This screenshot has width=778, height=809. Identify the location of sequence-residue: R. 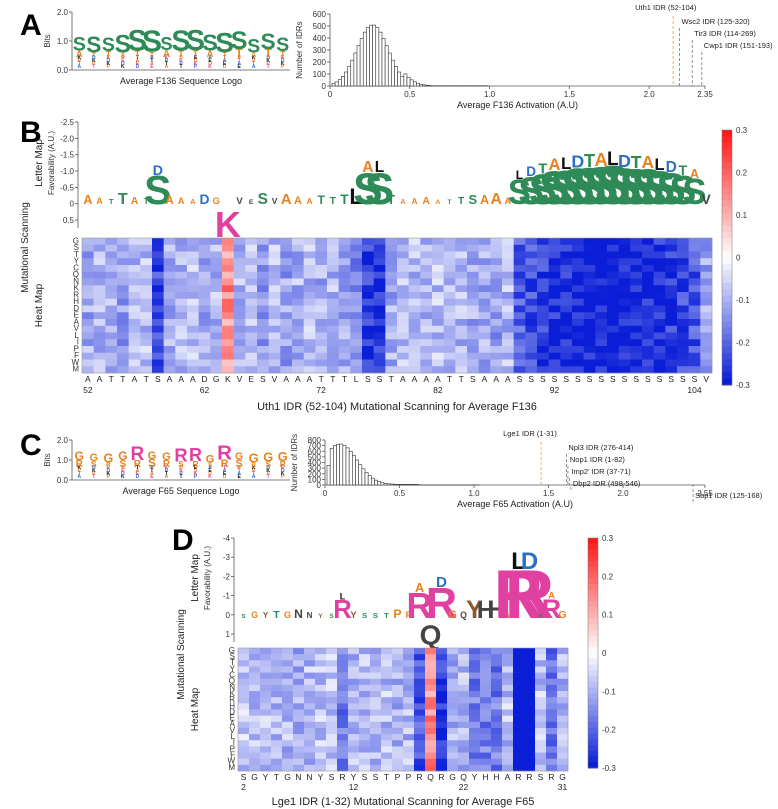
(419, 777).